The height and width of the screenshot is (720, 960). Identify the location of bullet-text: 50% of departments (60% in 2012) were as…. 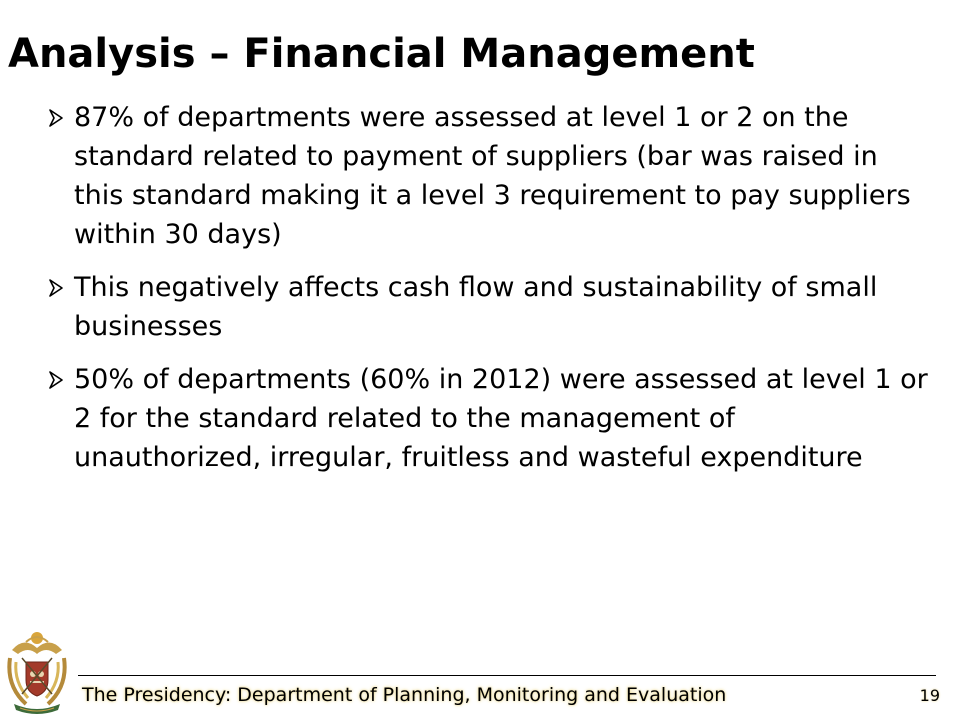
(501, 418).